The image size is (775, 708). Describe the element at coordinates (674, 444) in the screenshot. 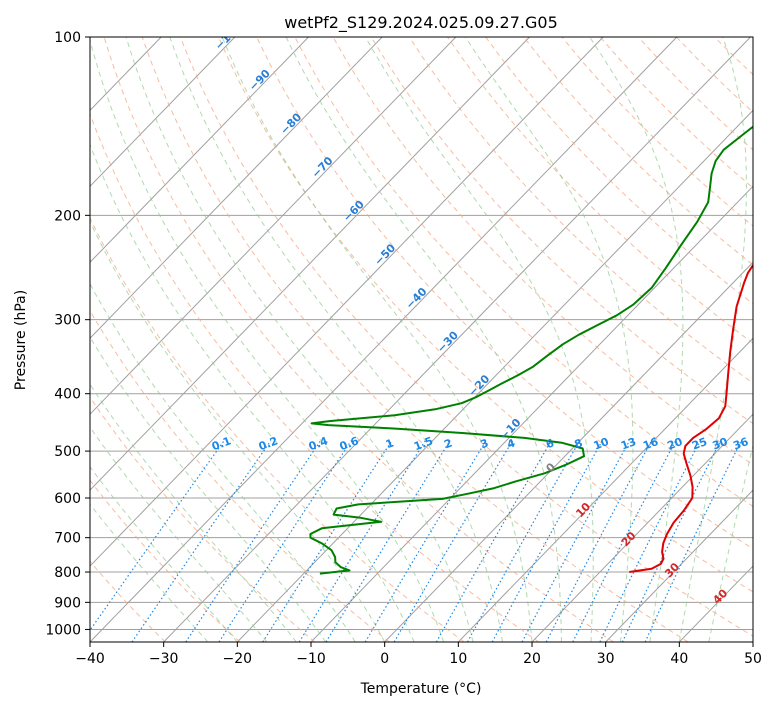

I see `mixing-ratio-label: 20` at that location.